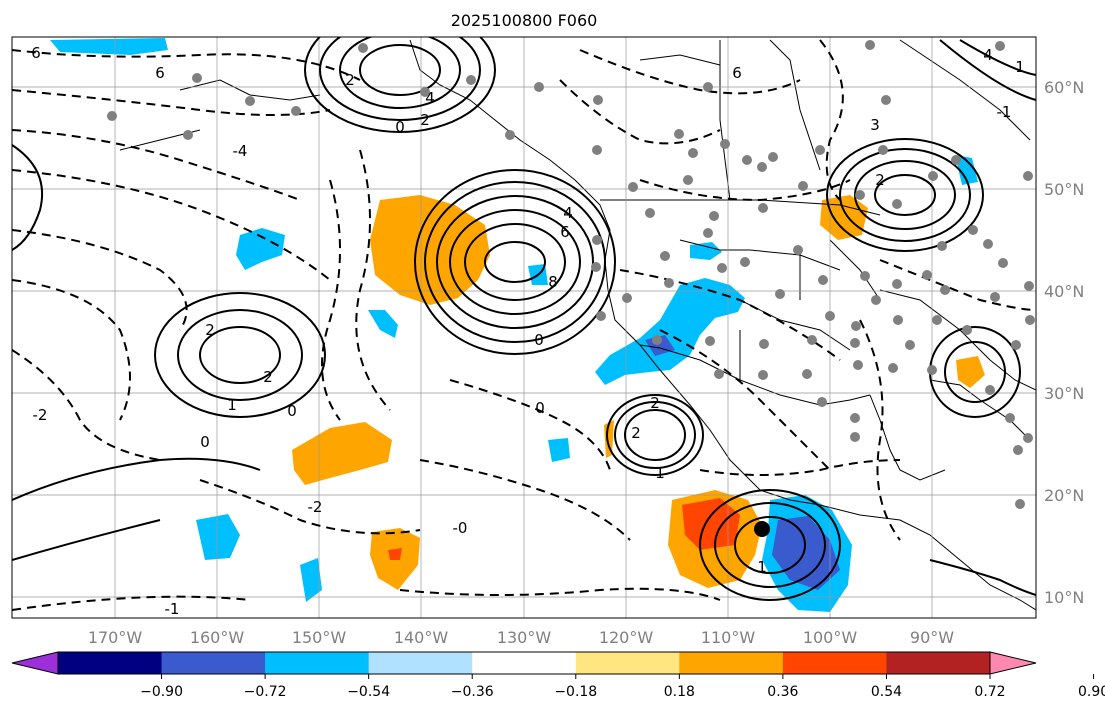  What do you see at coordinates (115, 637) in the screenshot?
I see `lon-label: 170°W` at bounding box center [115, 637].